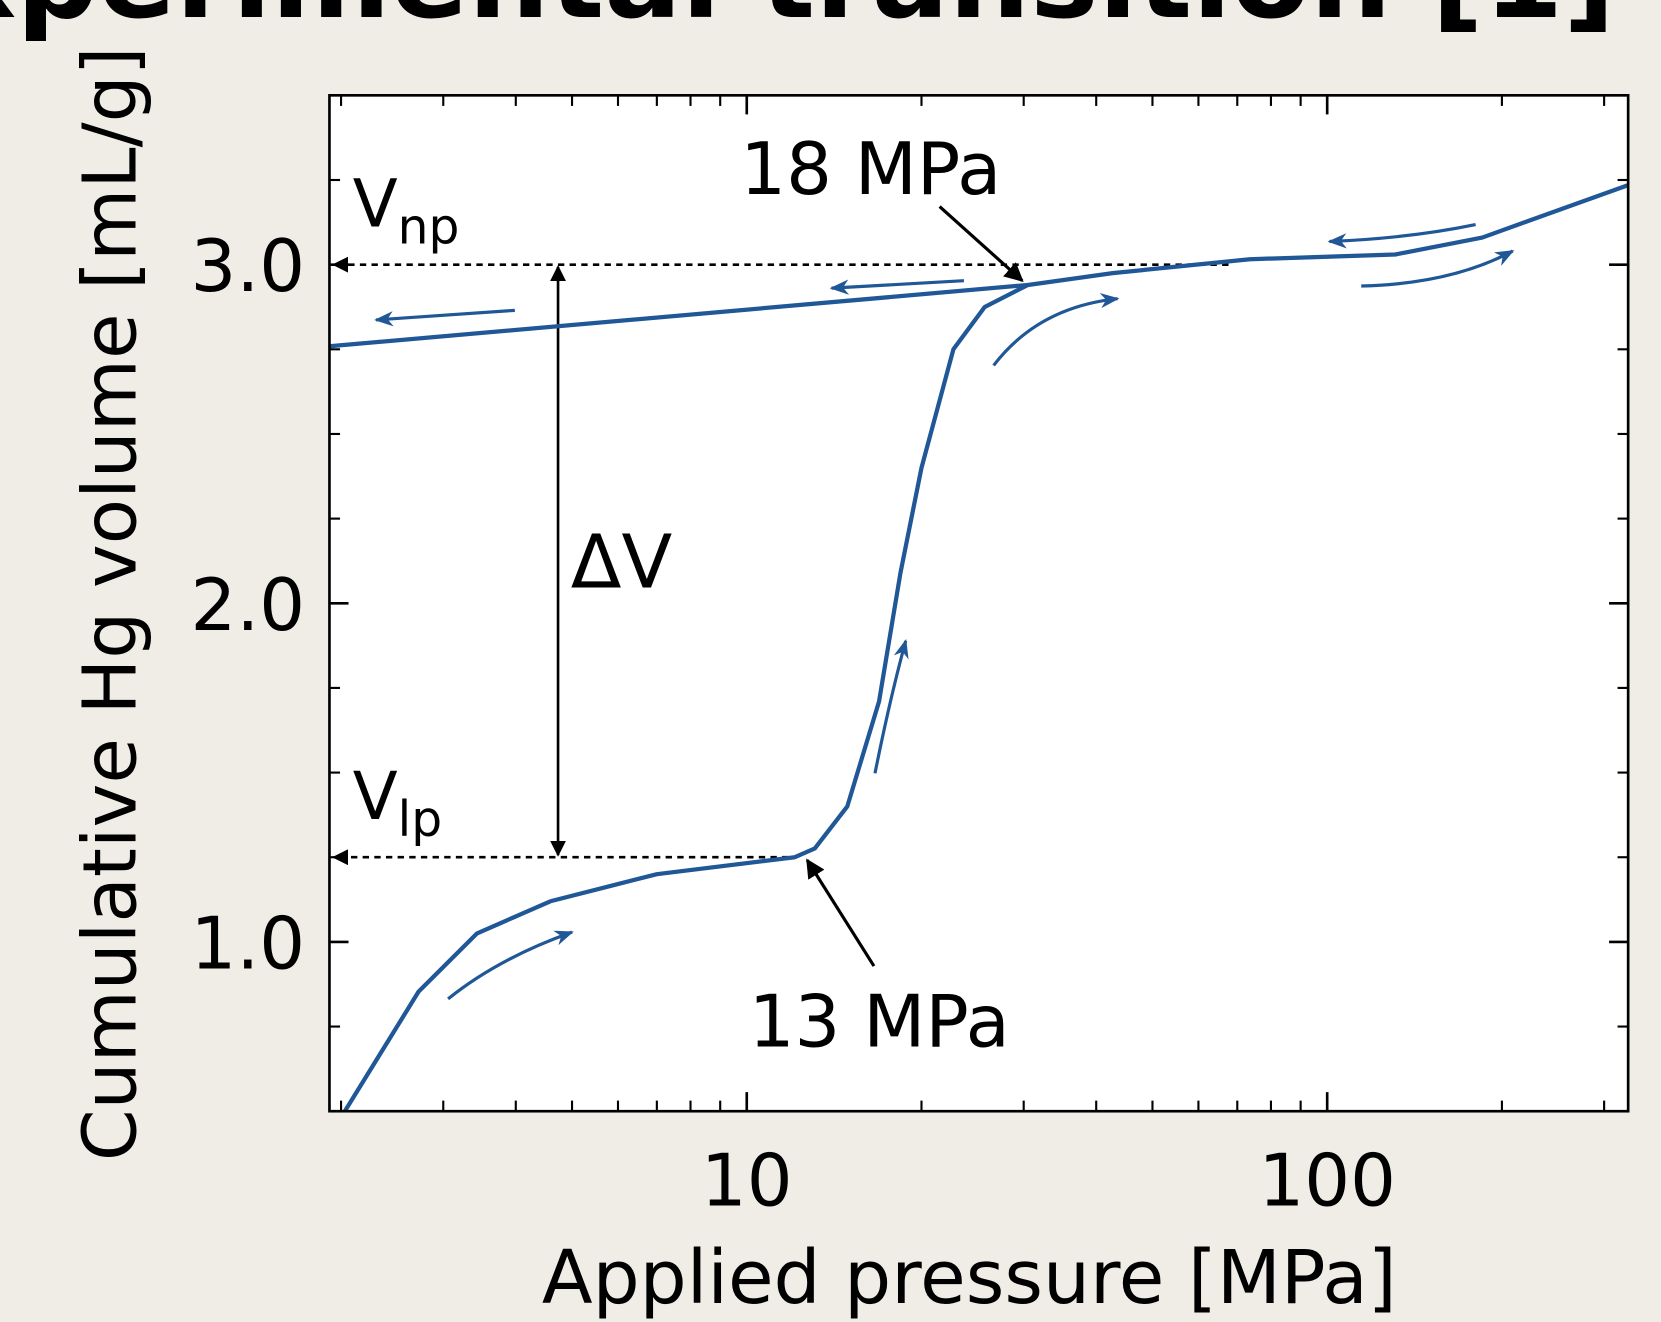 The image size is (1661, 1322). I want to click on label-sub: np, so click(429, 227).